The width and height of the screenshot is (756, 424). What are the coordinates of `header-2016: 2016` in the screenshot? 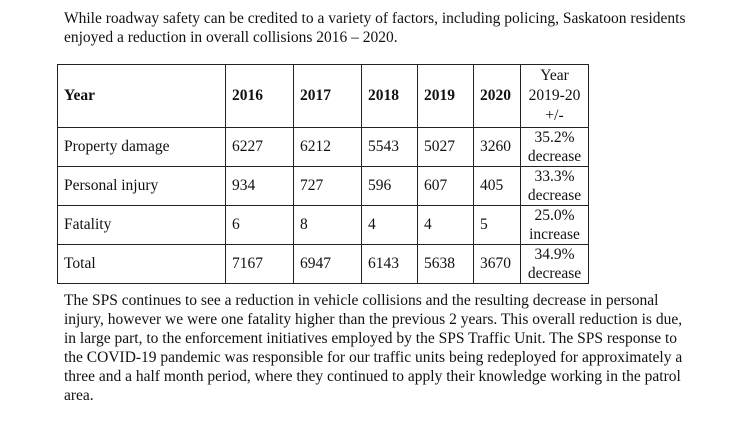 It's located at (259, 96).